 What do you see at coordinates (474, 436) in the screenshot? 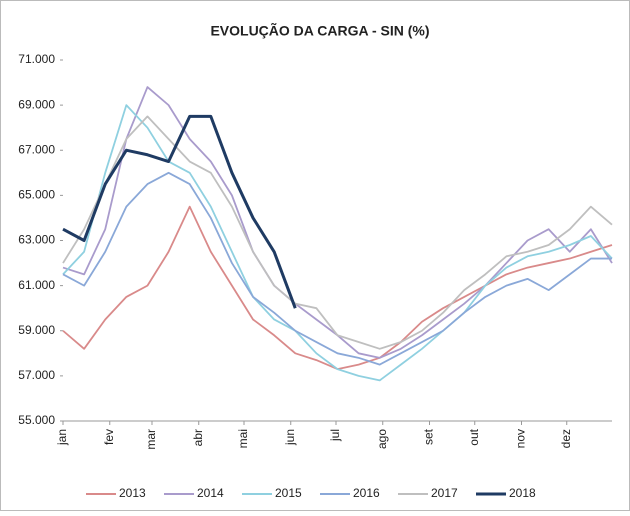
I see `x-tick-label: out` at bounding box center [474, 436].